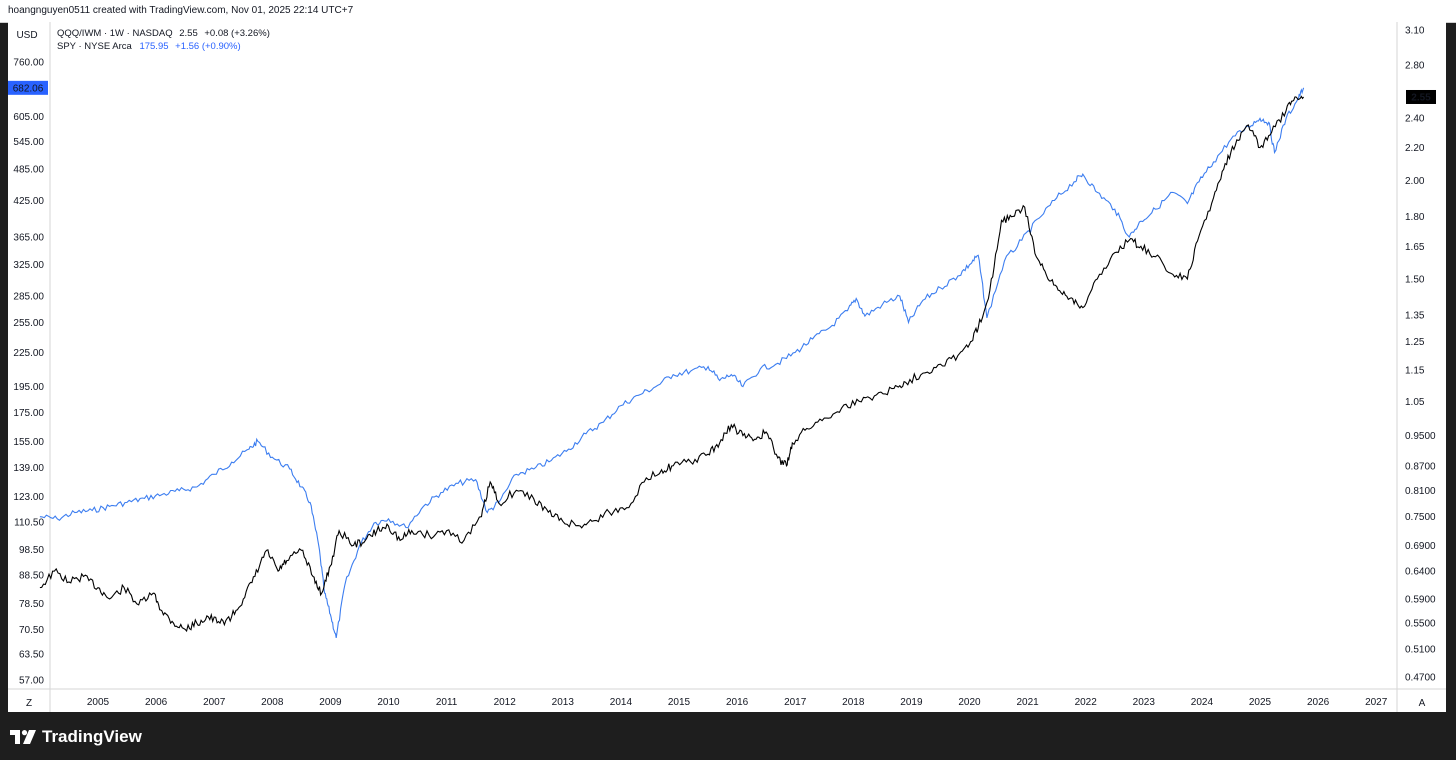 This screenshot has height=760, width=1456. What do you see at coordinates (621, 702) in the screenshot?
I see `time-axis-tick-label: 2014` at bounding box center [621, 702].